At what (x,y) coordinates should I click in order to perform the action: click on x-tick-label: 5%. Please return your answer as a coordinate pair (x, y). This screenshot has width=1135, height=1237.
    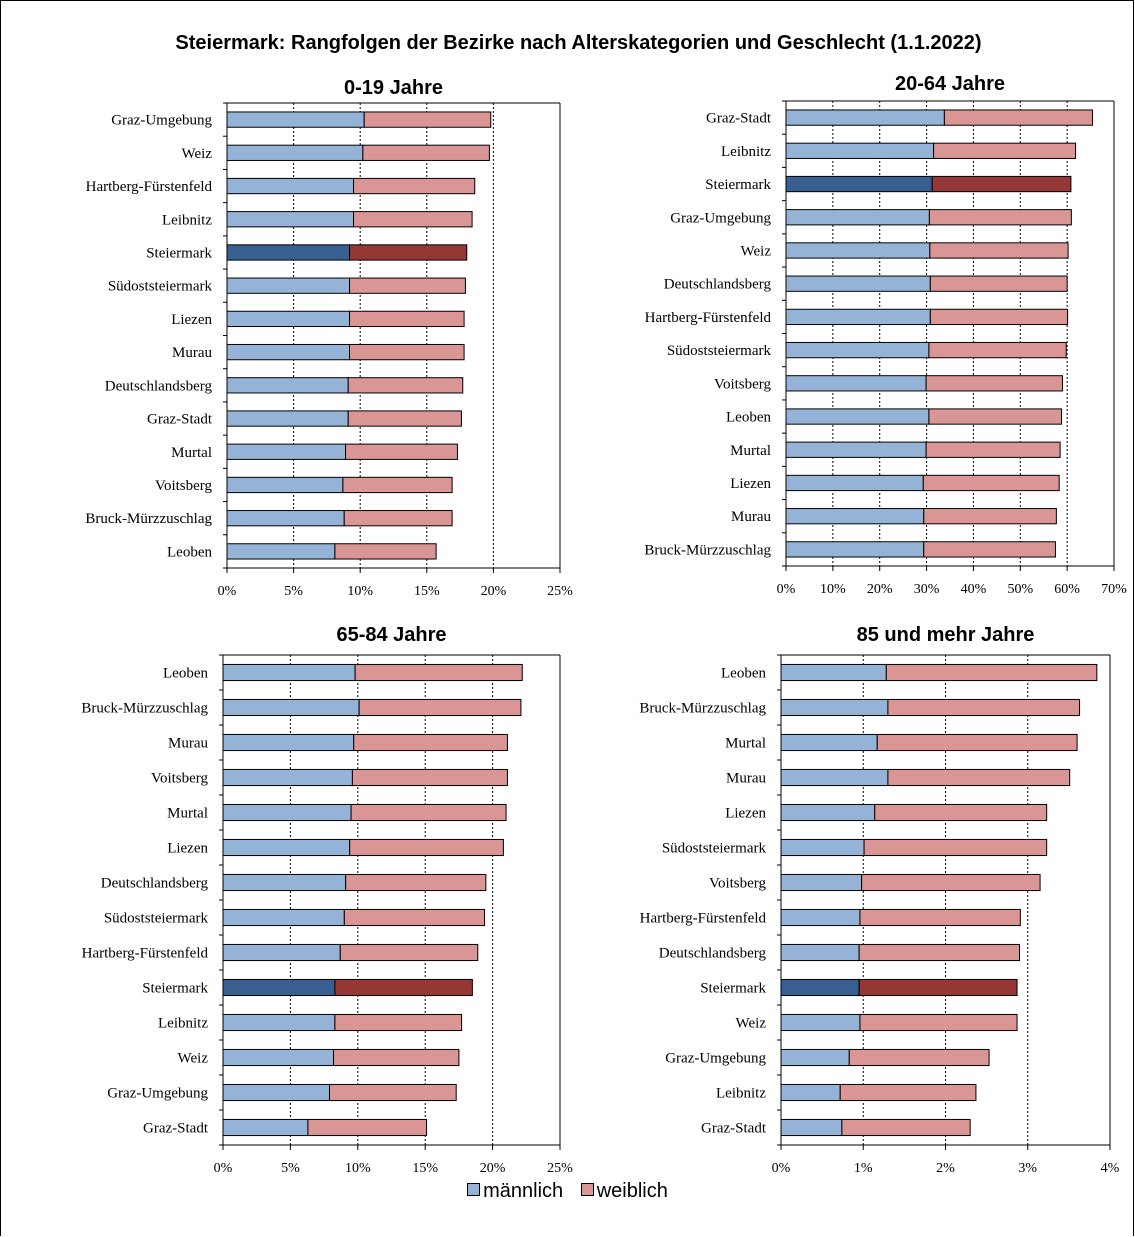
    Looking at the image, I should click on (293, 591).